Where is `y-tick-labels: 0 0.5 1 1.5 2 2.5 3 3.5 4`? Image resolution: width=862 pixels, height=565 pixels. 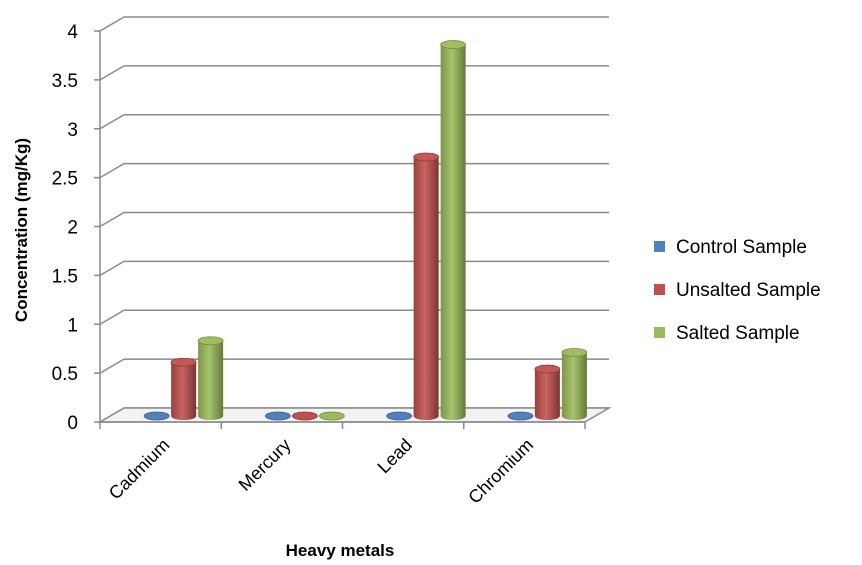
y-tick-labels: 0 0.5 1 1.5 2 2.5 3 3.5 4 is located at coordinates (65, 228).